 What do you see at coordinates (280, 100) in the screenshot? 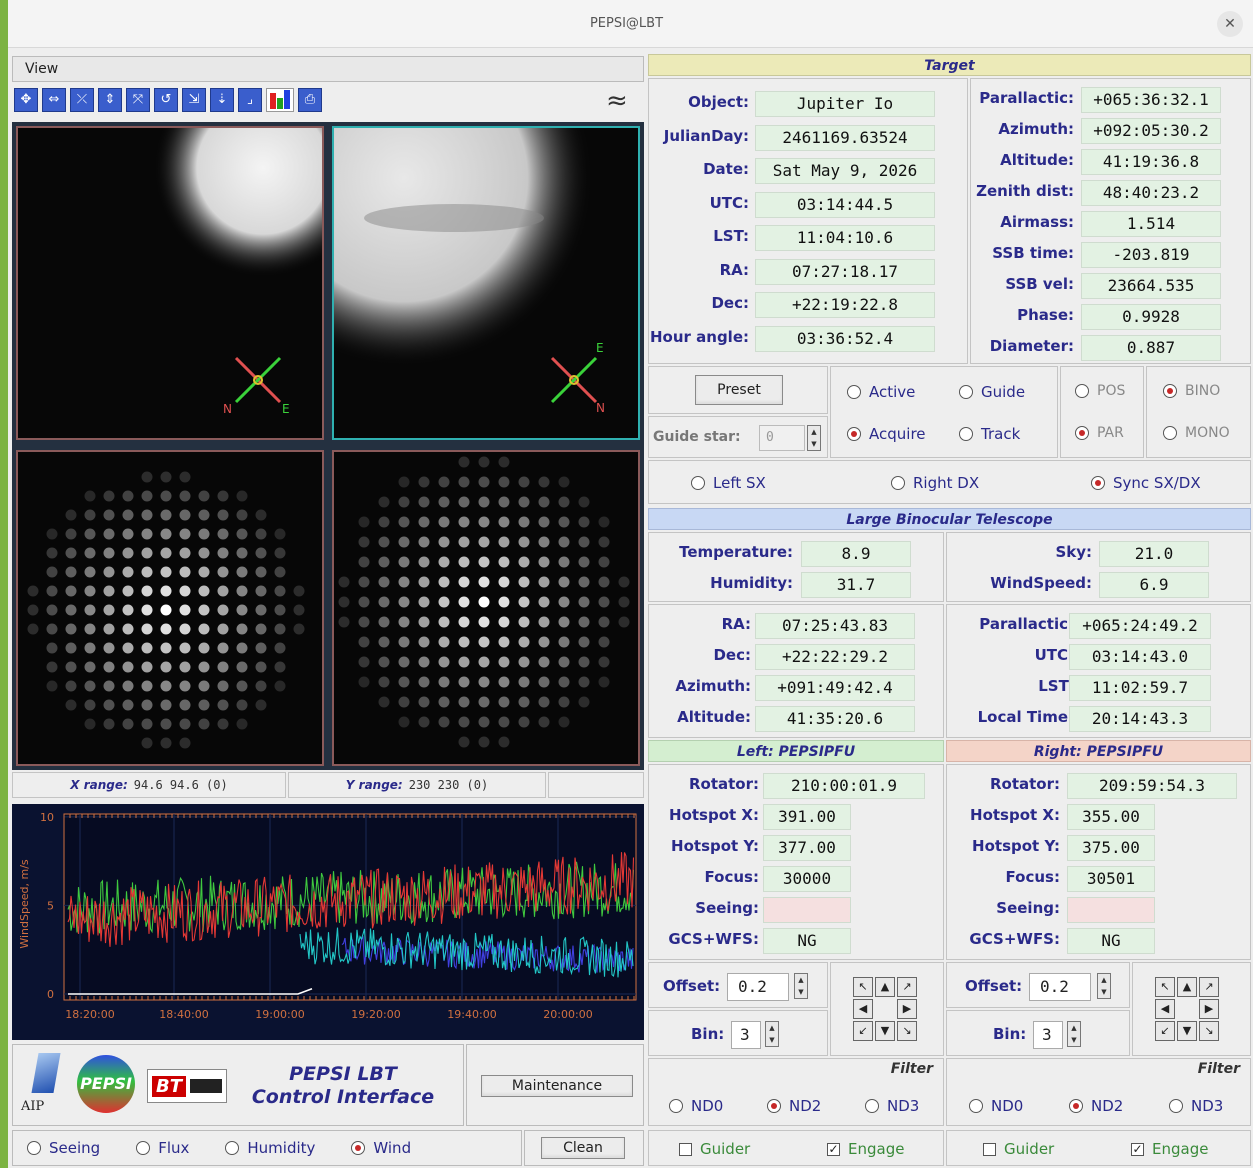
I see `histogram-icon` at bounding box center [280, 100].